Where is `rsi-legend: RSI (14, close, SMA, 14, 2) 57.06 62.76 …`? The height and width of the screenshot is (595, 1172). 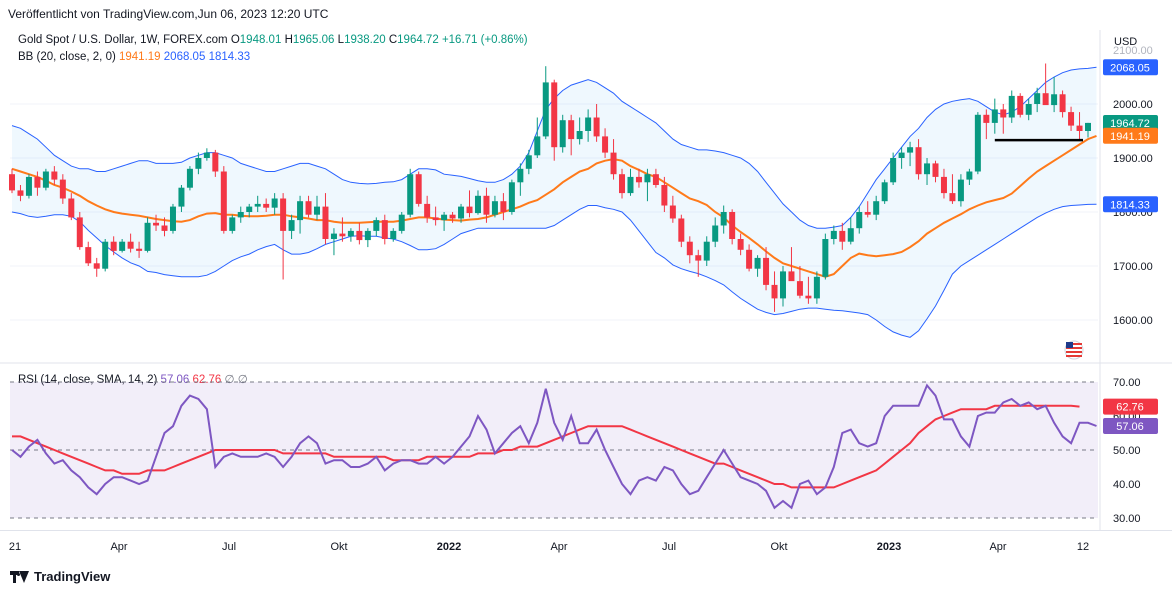 rsi-legend: RSI (14, close, SMA, 14, 2) 57.06 62.76 … is located at coordinates (133, 379).